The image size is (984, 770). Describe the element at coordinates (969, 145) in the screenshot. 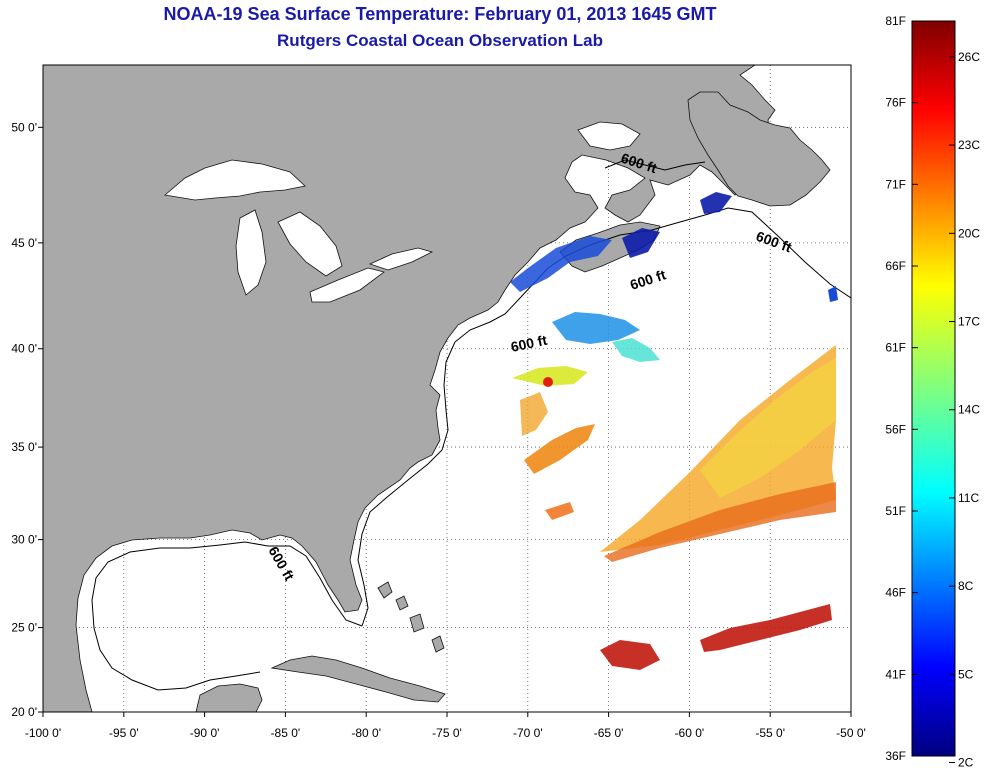

I see `colorbar-celsius-label: 23C` at that location.